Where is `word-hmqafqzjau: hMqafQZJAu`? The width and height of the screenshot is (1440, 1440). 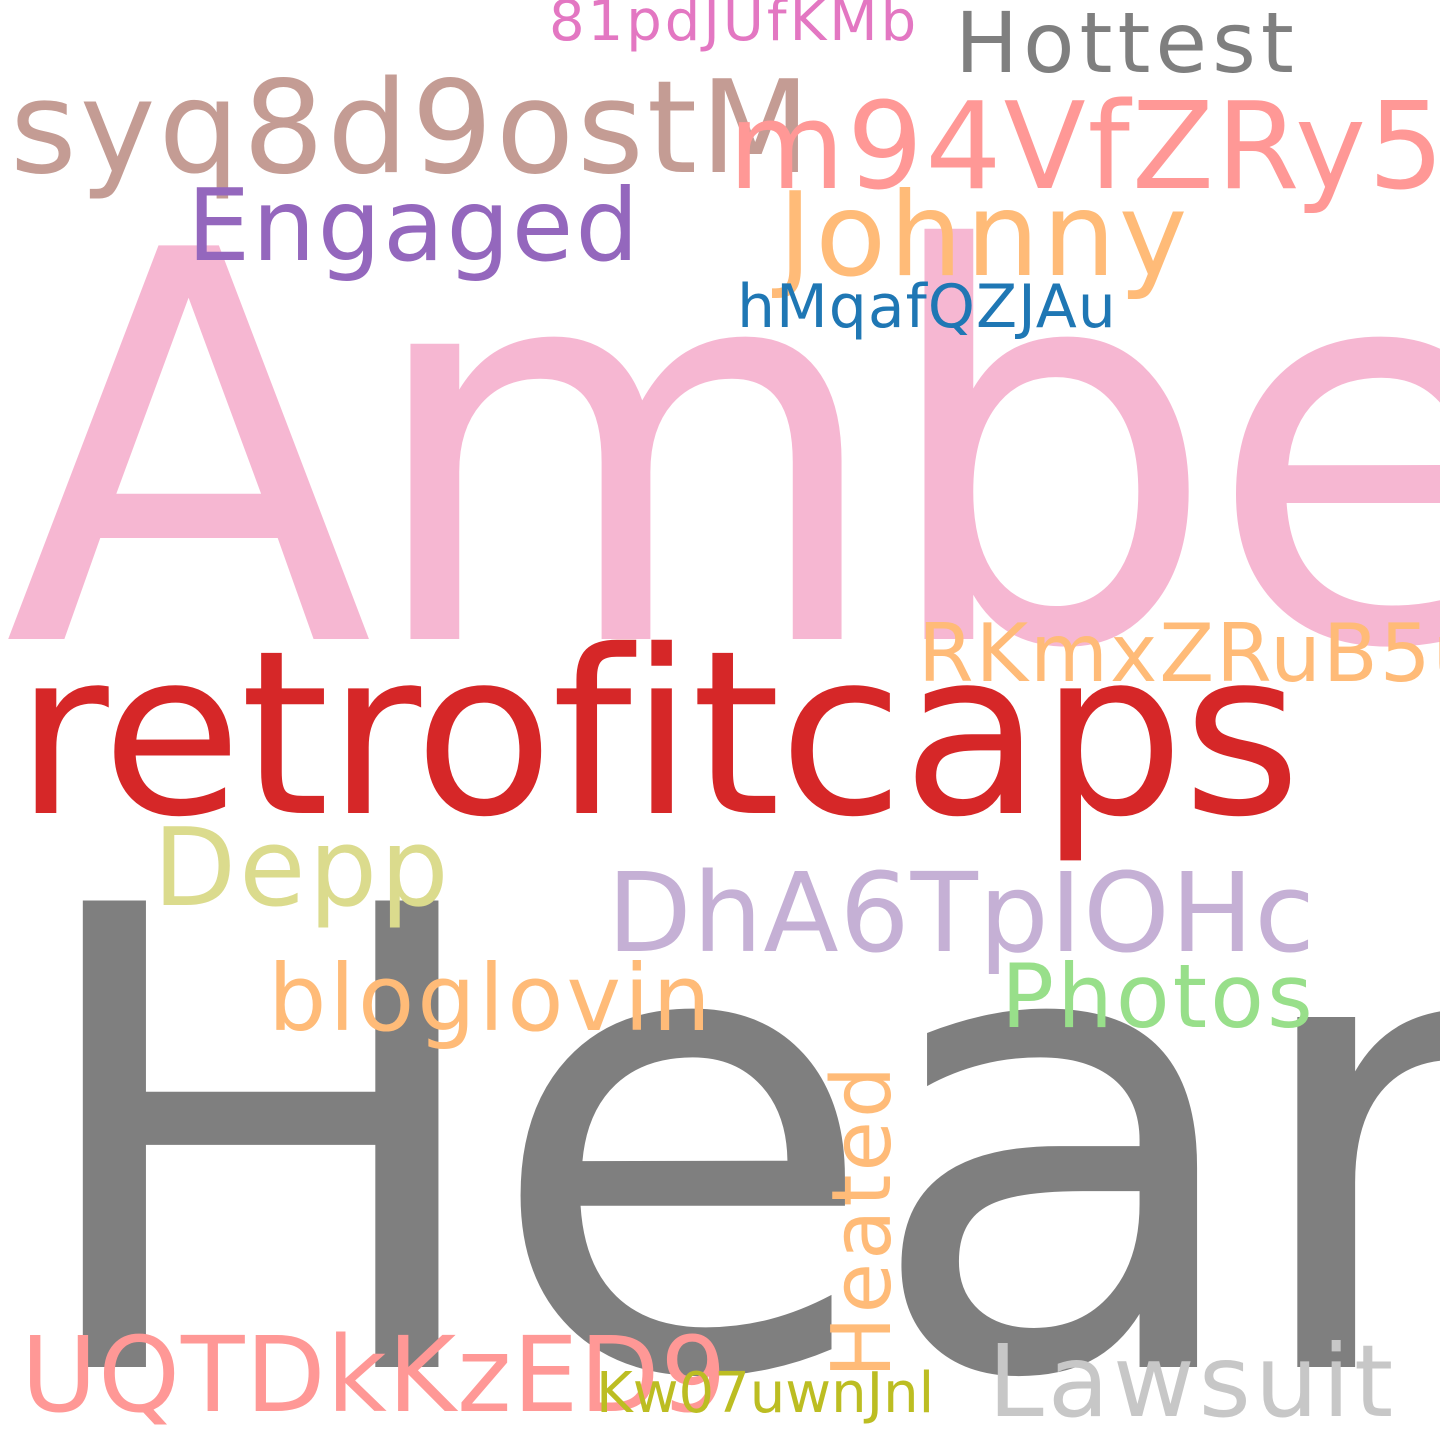
word-hmqafqzjau: hMqafQZJAu is located at coordinates (927, 307).